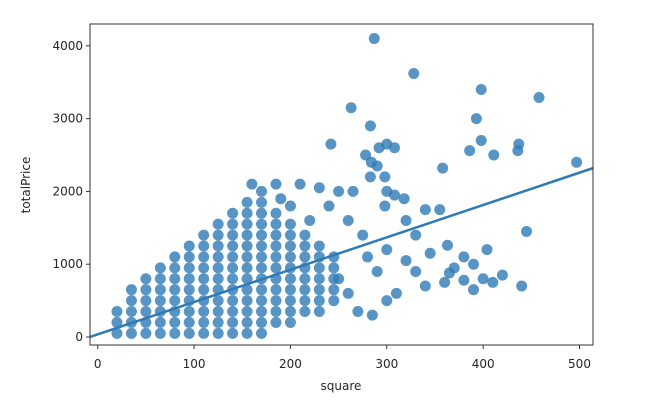 This screenshot has height=412, width=650. Describe the element at coordinates (194, 364) in the screenshot. I see `x-tick-label: 100` at that location.